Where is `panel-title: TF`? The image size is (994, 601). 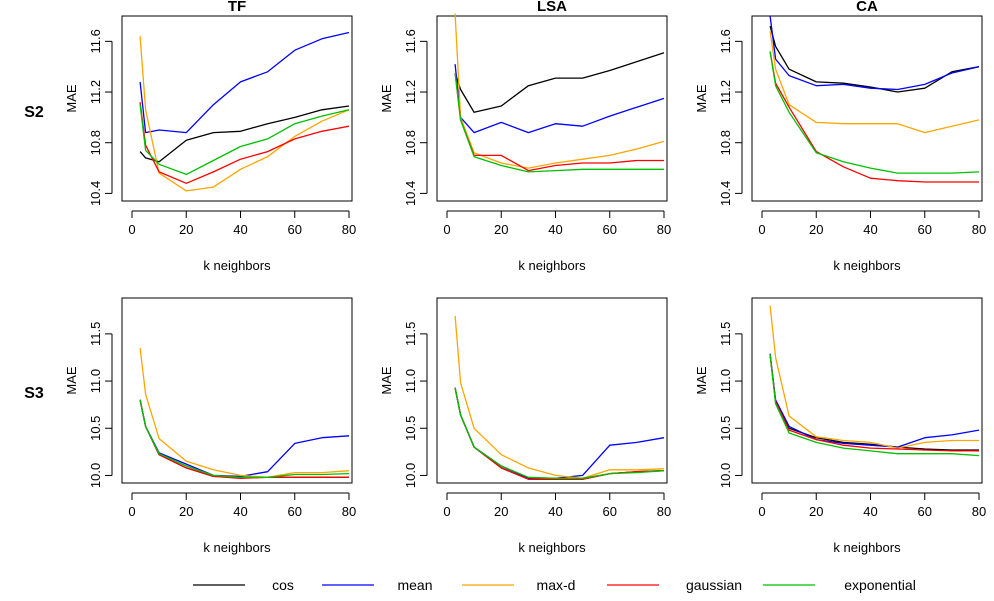
panel-title: TF is located at coordinates (237, 7).